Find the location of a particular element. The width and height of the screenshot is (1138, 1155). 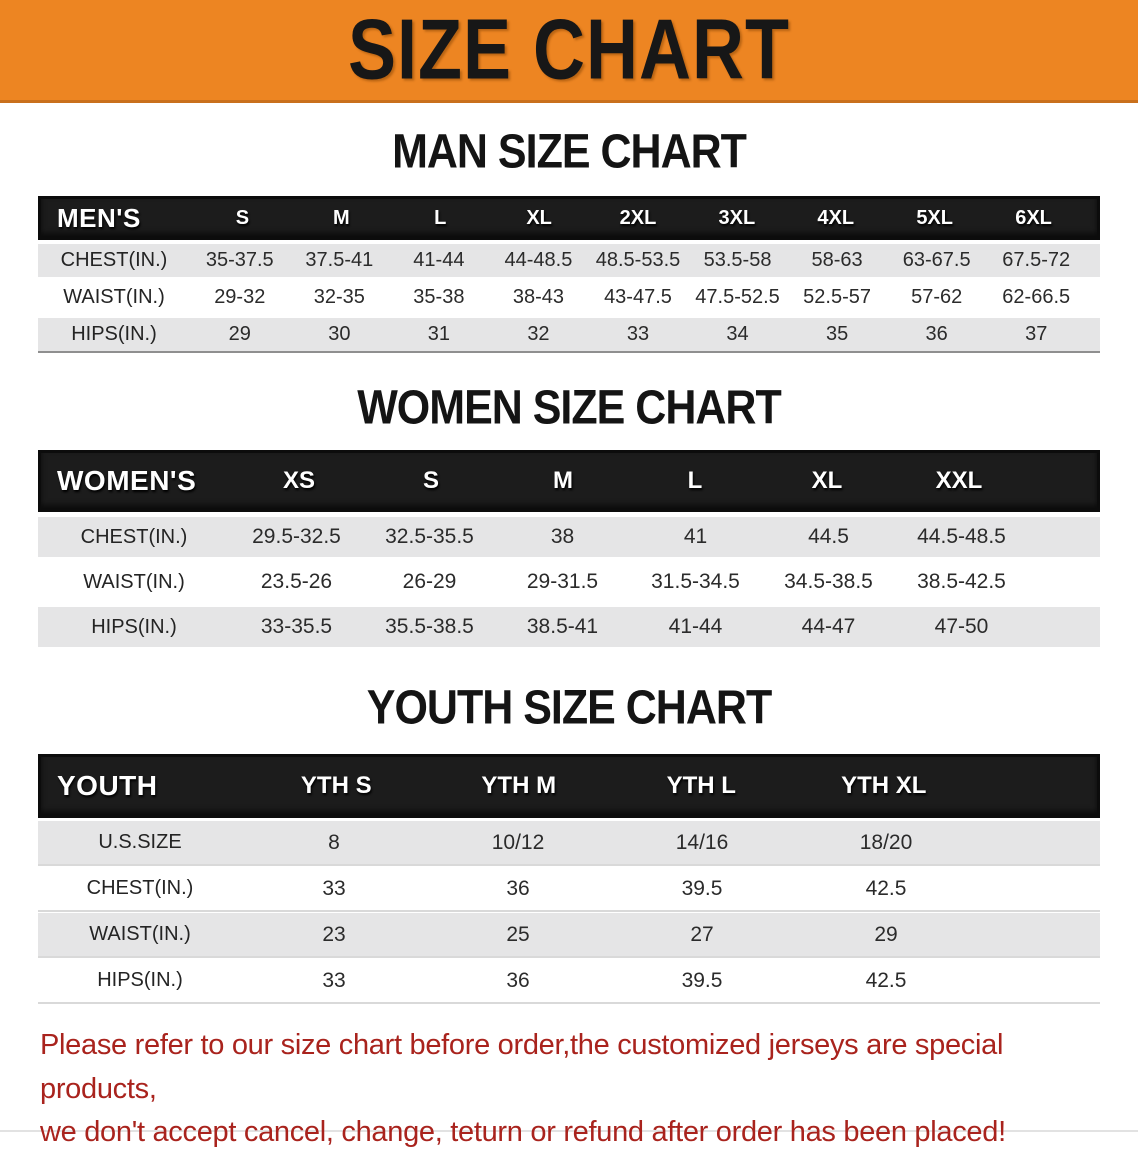

women-waist-in-l: 31.5-34.5 is located at coordinates (695, 581).